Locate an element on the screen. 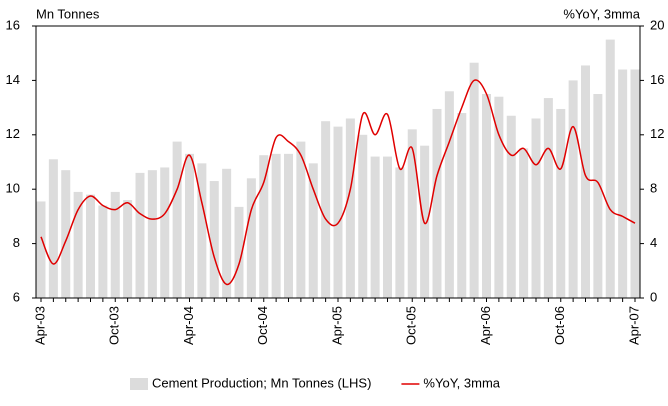  y2-tick-label: 16 is located at coordinates (657, 79).